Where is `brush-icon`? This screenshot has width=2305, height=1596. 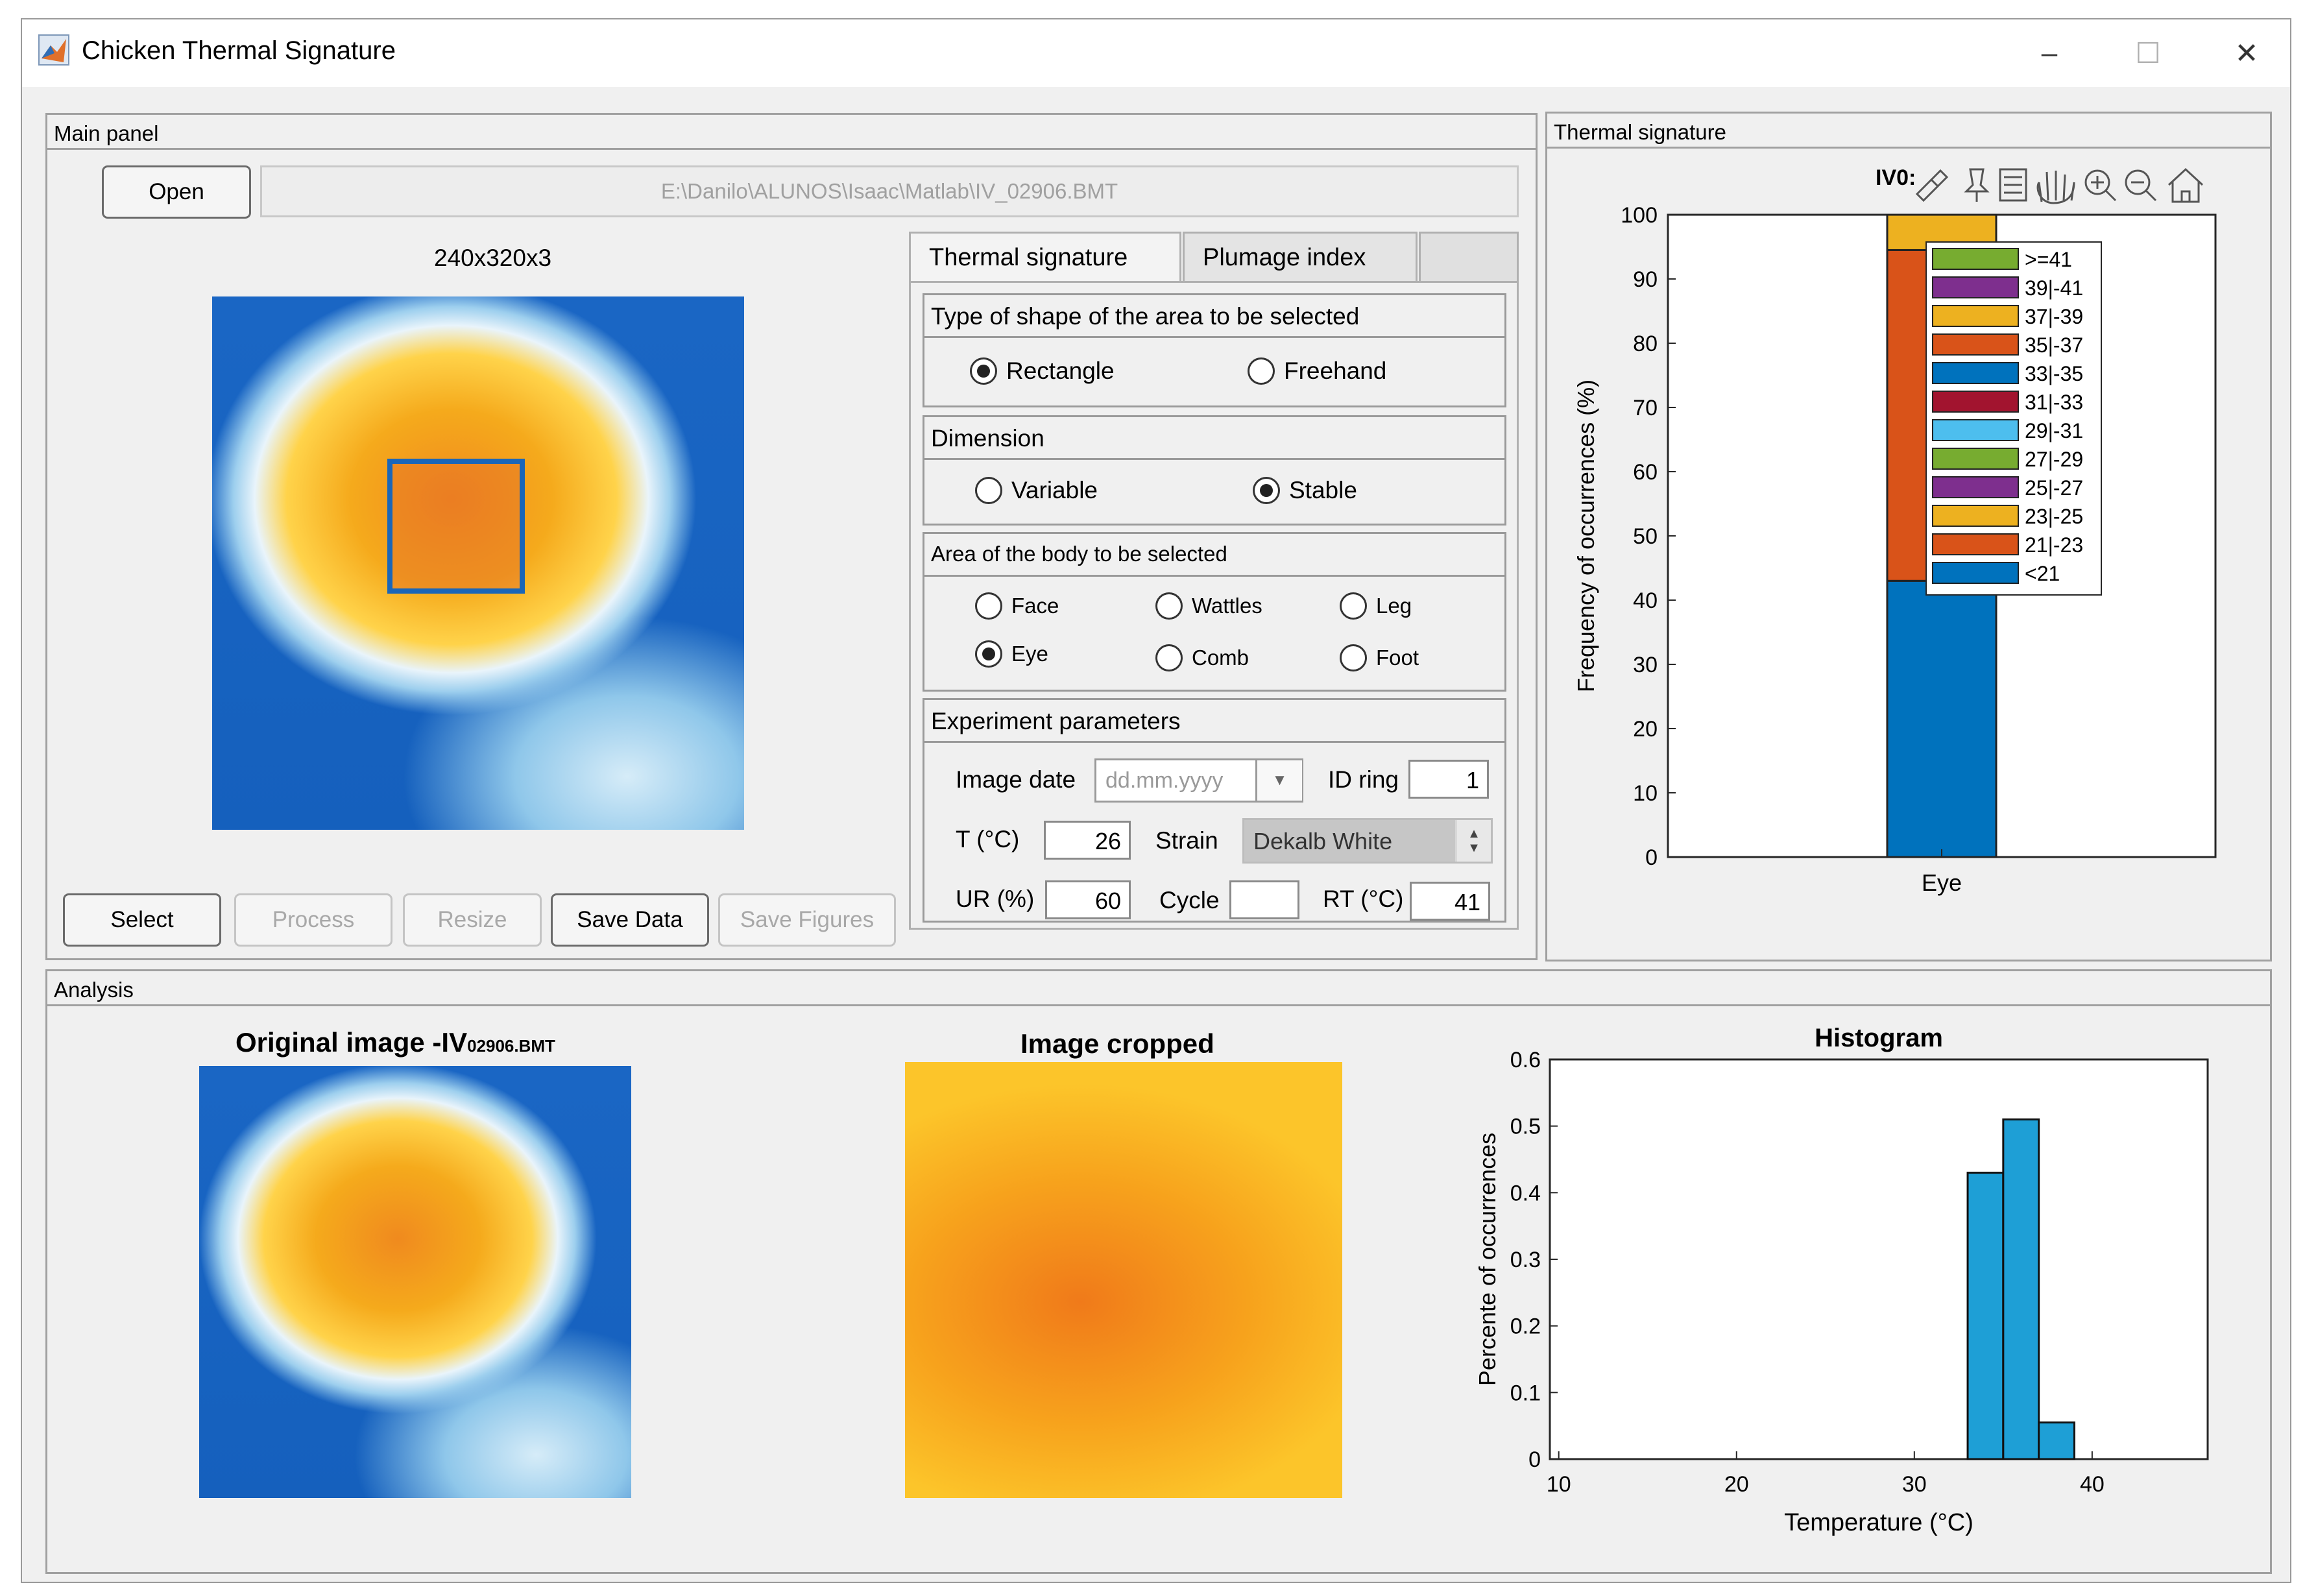 brush-icon is located at coordinates (1932, 185).